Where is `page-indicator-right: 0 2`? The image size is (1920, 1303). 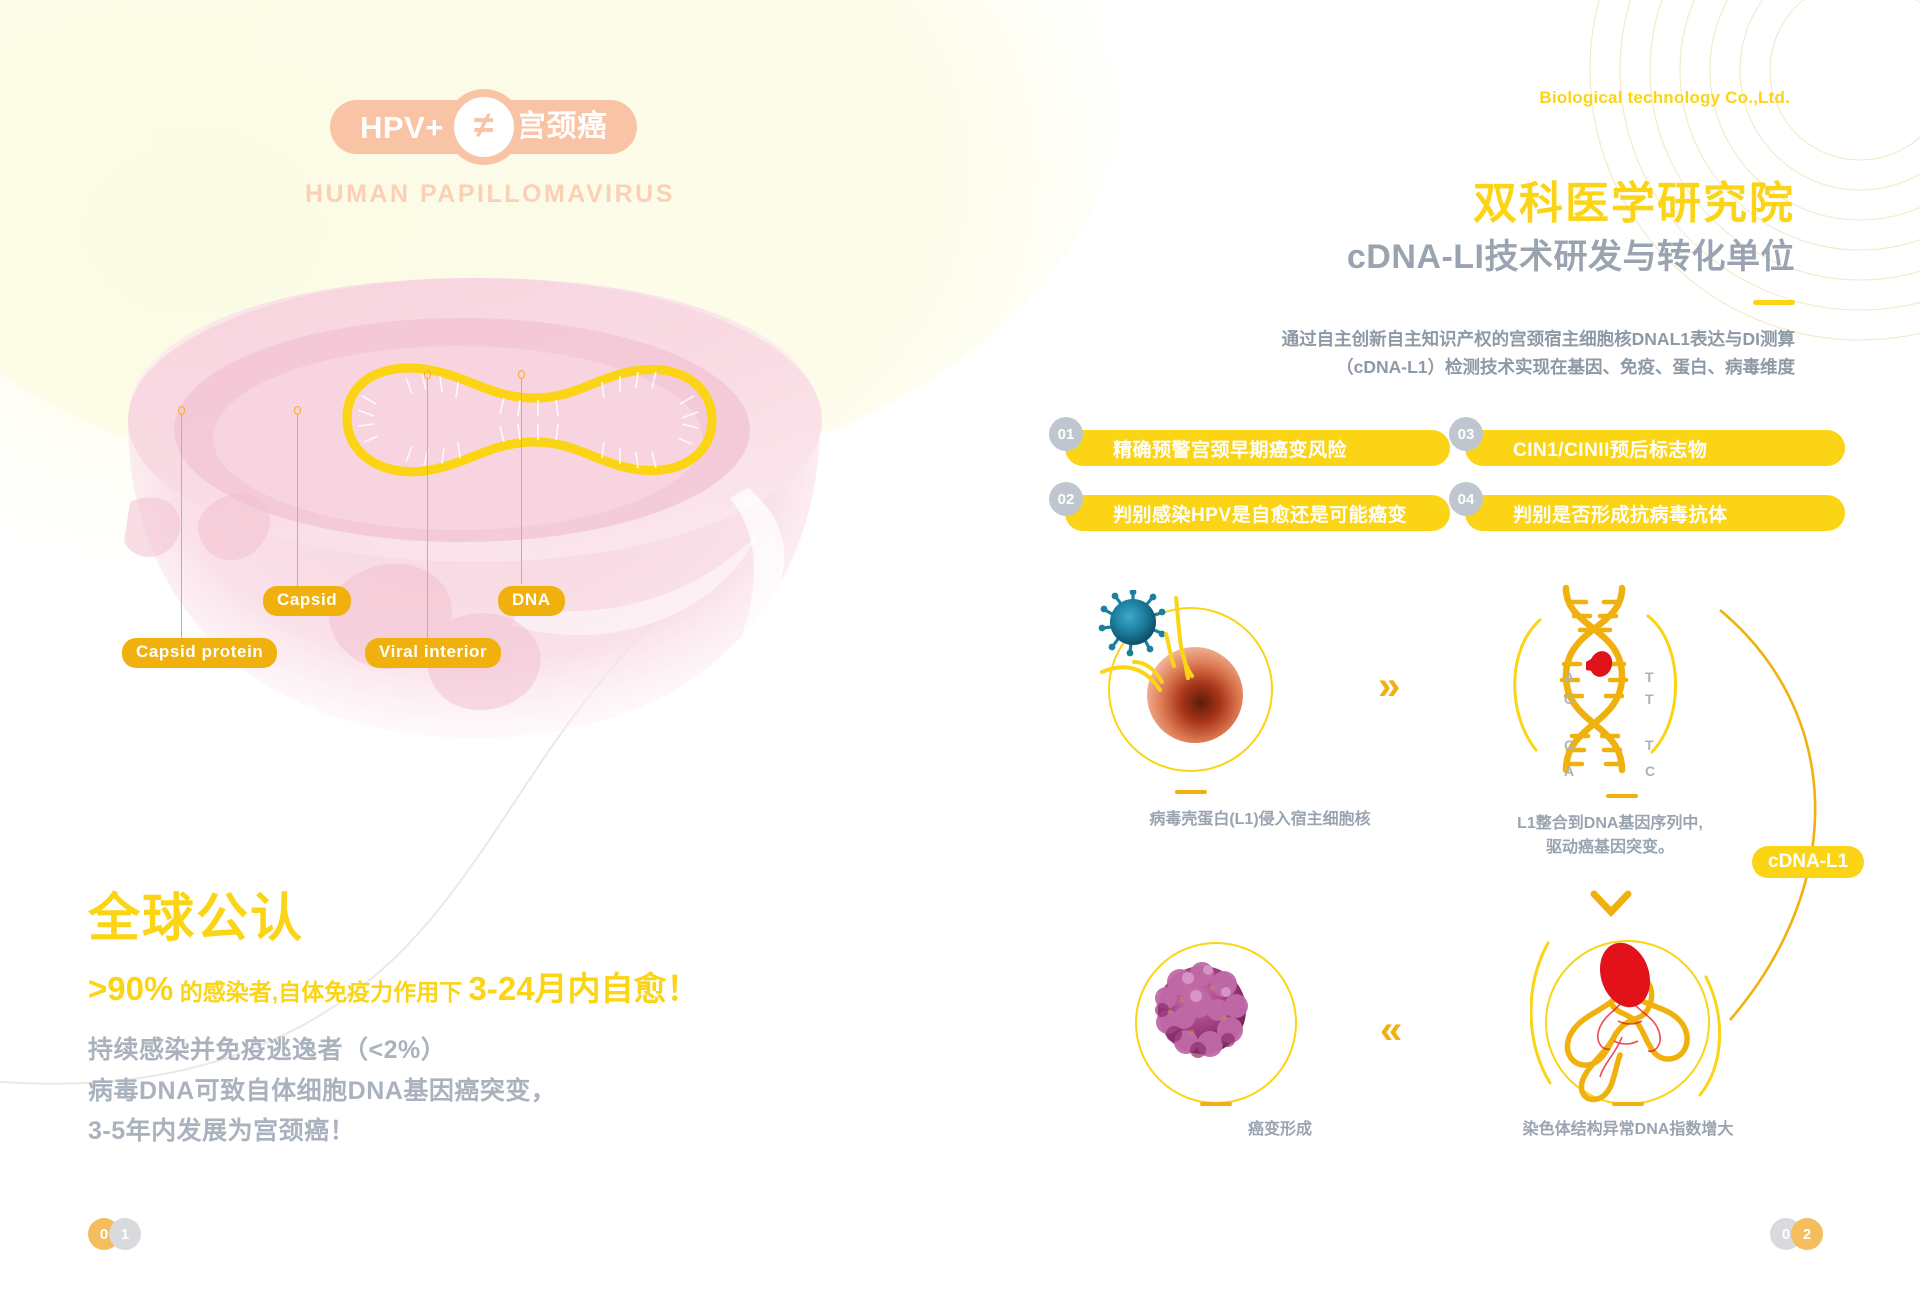 page-indicator-right: 0 2 is located at coordinates (1796, 1234).